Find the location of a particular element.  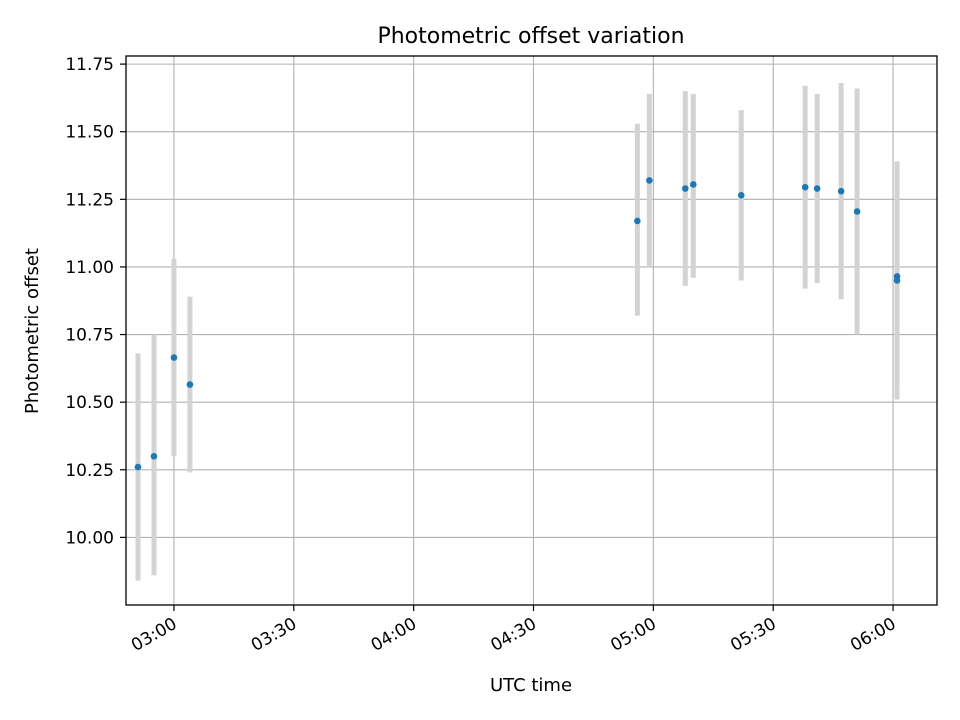

y-tick-label: 11.00 is located at coordinates (89, 268).